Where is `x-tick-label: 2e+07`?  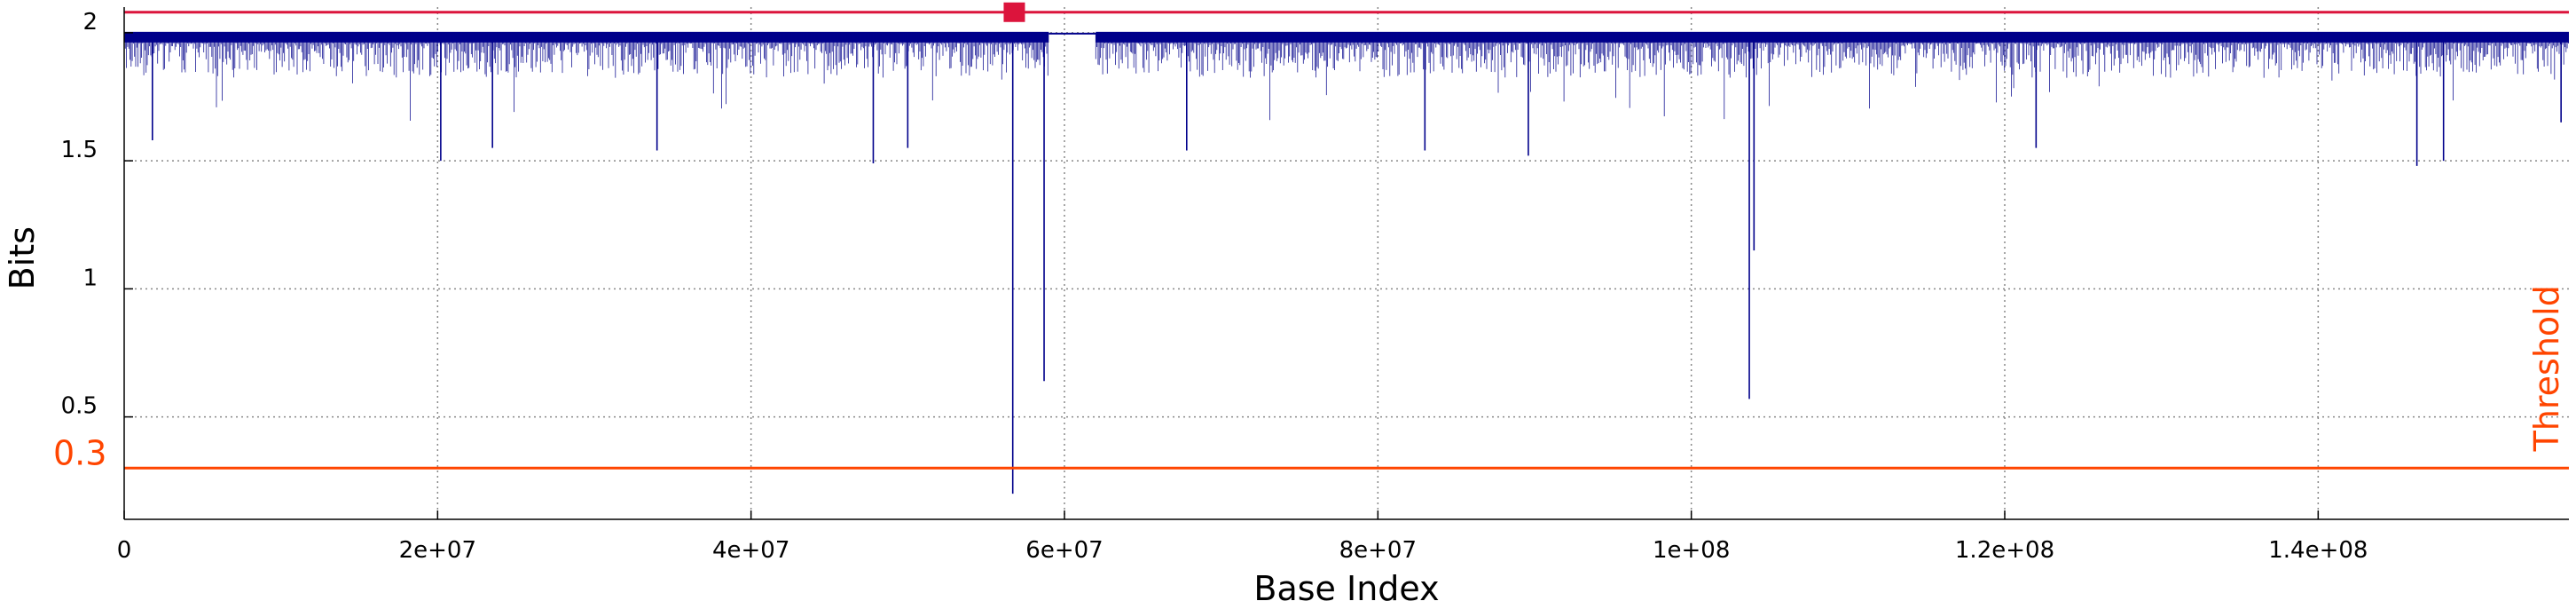
x-tick-label: 2e+07 is located at coordinates (437, 550).